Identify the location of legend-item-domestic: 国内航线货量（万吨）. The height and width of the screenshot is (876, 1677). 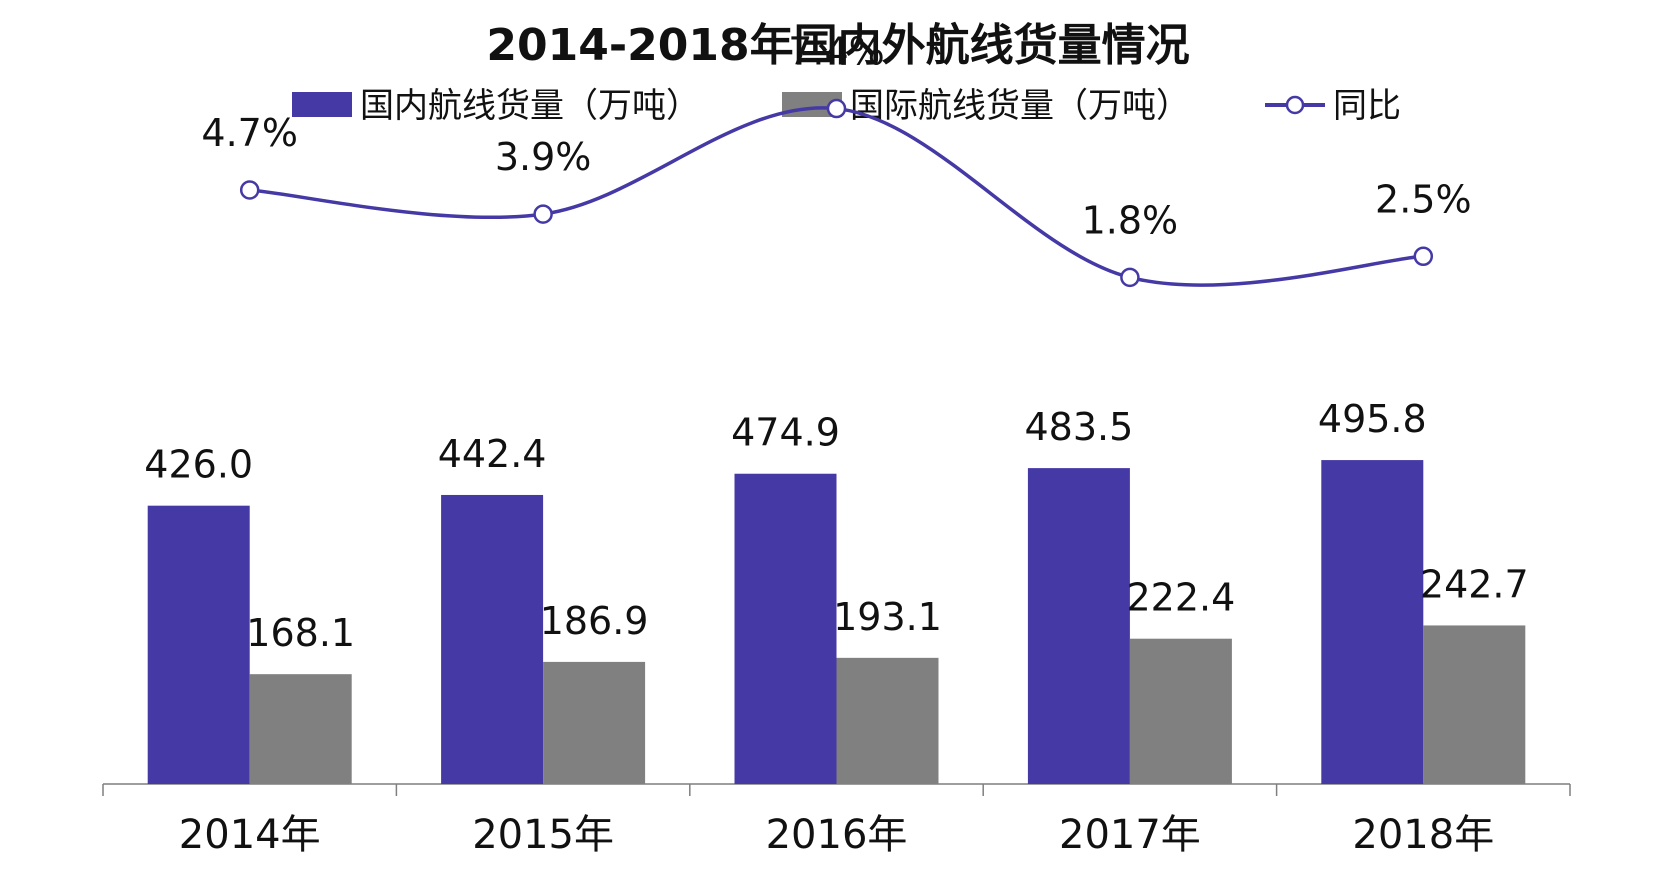
(496, 106).